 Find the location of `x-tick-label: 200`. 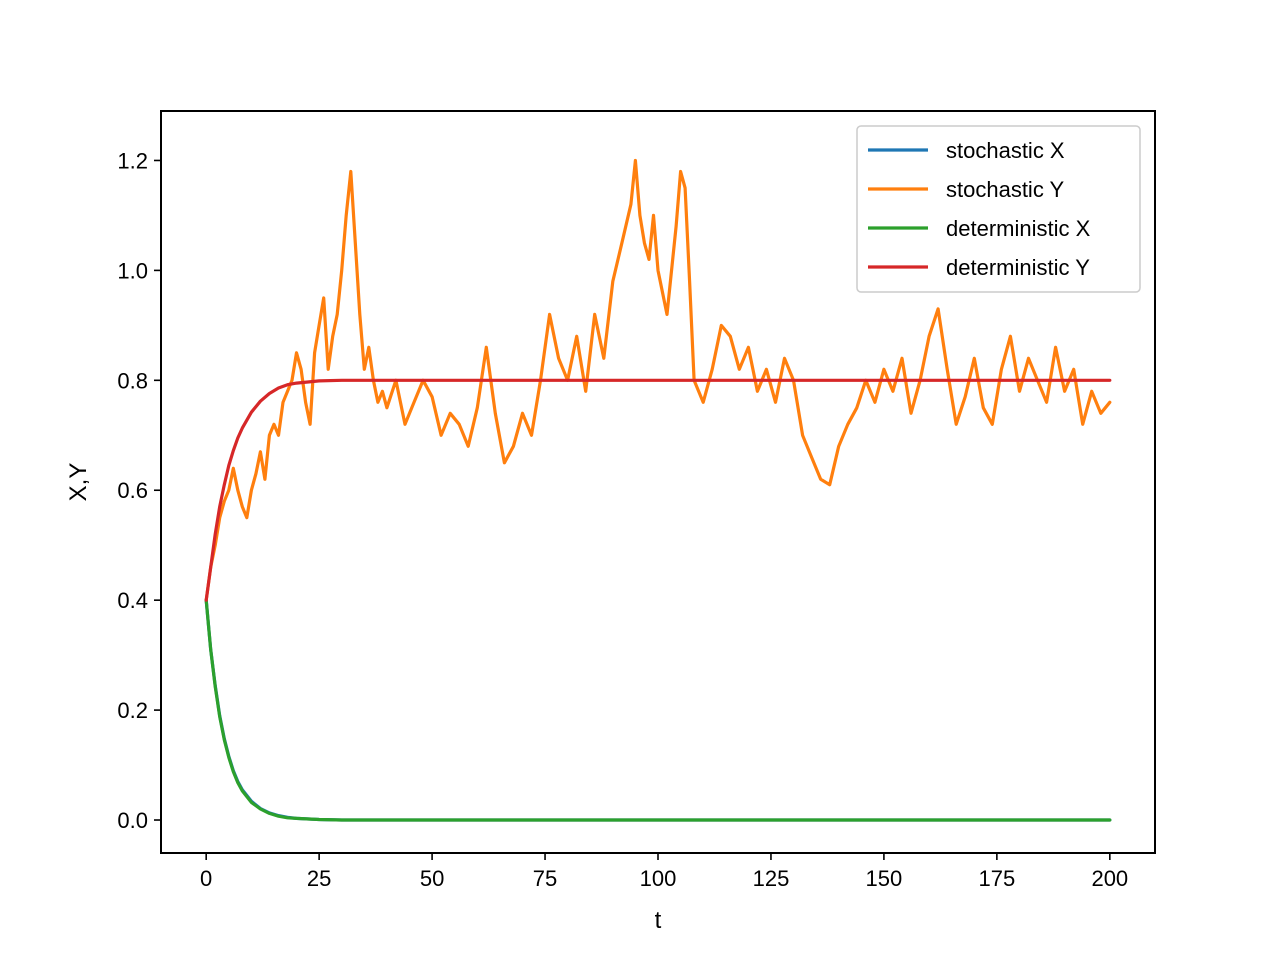

x-tick-label: 200 is located at coordinates (1109, 878).